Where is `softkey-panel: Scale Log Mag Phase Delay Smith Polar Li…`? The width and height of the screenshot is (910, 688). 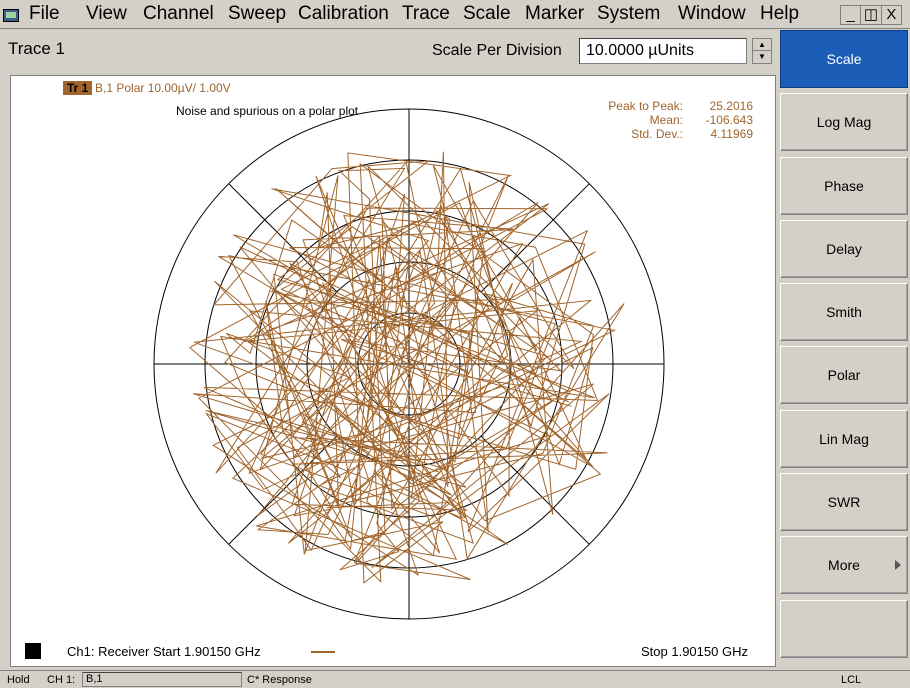
softkey-panel: Scale Log Mag Phase Delay Smith Polar Li… is located at coordinates (844, 350).